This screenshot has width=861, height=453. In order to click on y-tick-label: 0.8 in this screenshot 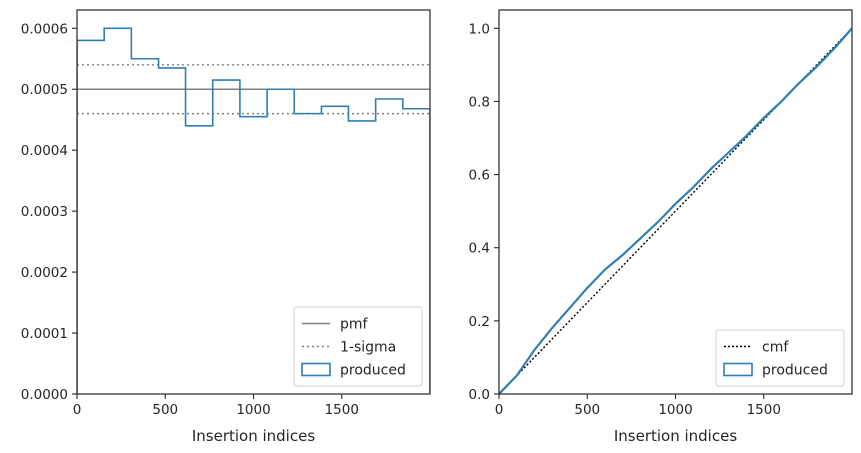, I will do `click(479, 102)`.